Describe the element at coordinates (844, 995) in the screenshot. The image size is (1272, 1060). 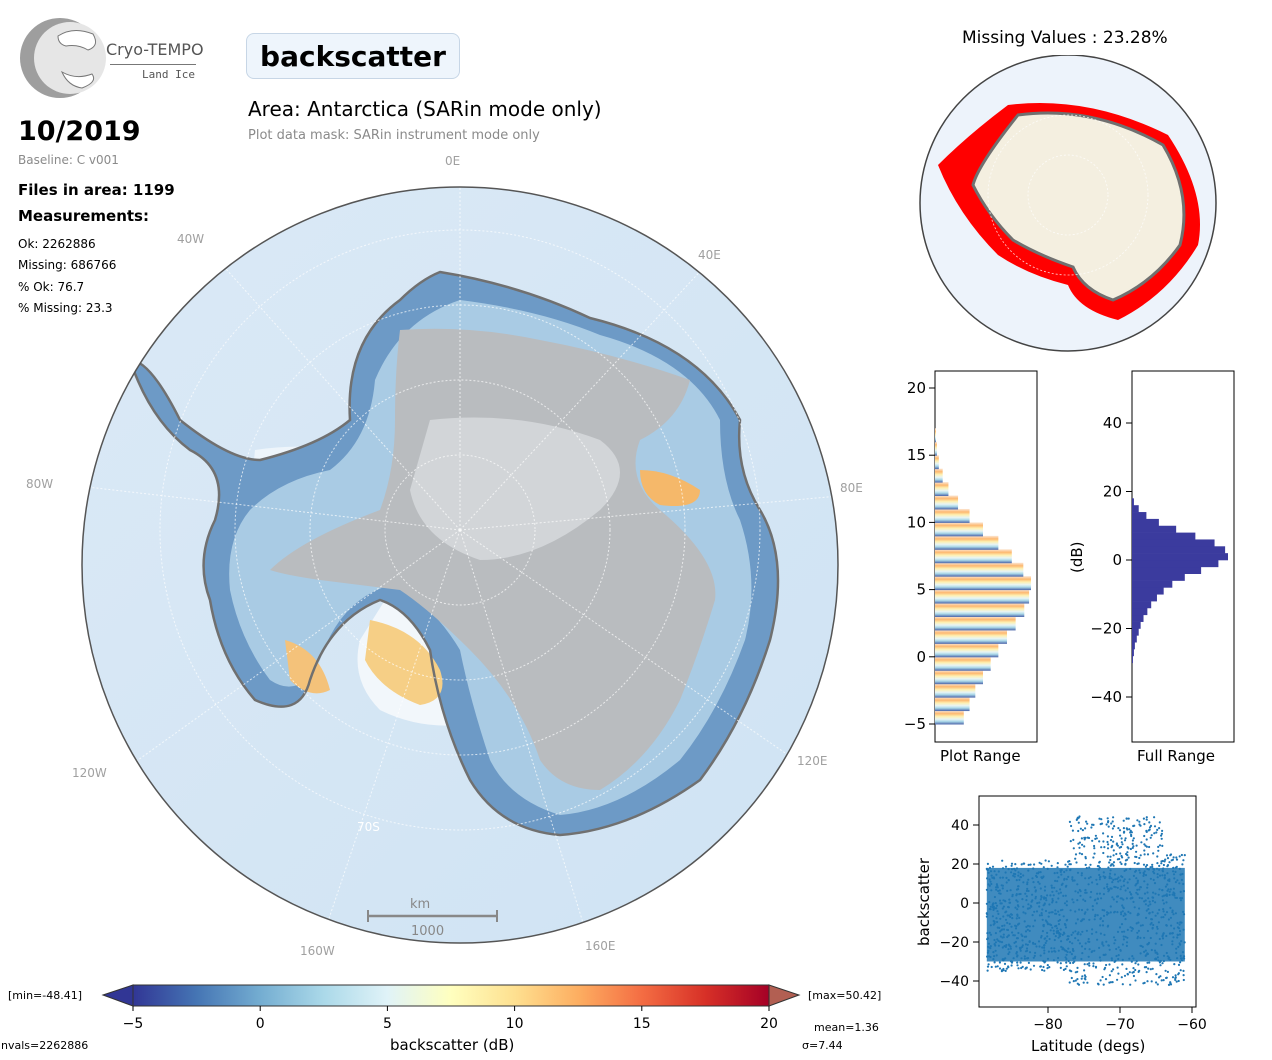
I see `colorbar-max-label: [max=50.42]` at that location.